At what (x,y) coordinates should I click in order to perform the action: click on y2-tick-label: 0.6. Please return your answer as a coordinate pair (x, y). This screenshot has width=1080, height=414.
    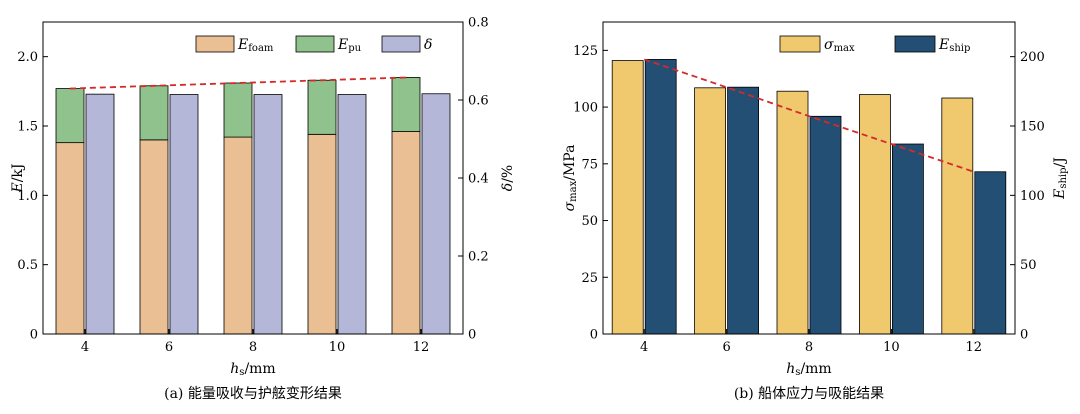
    Looking at the image, I should click on (478, 101).